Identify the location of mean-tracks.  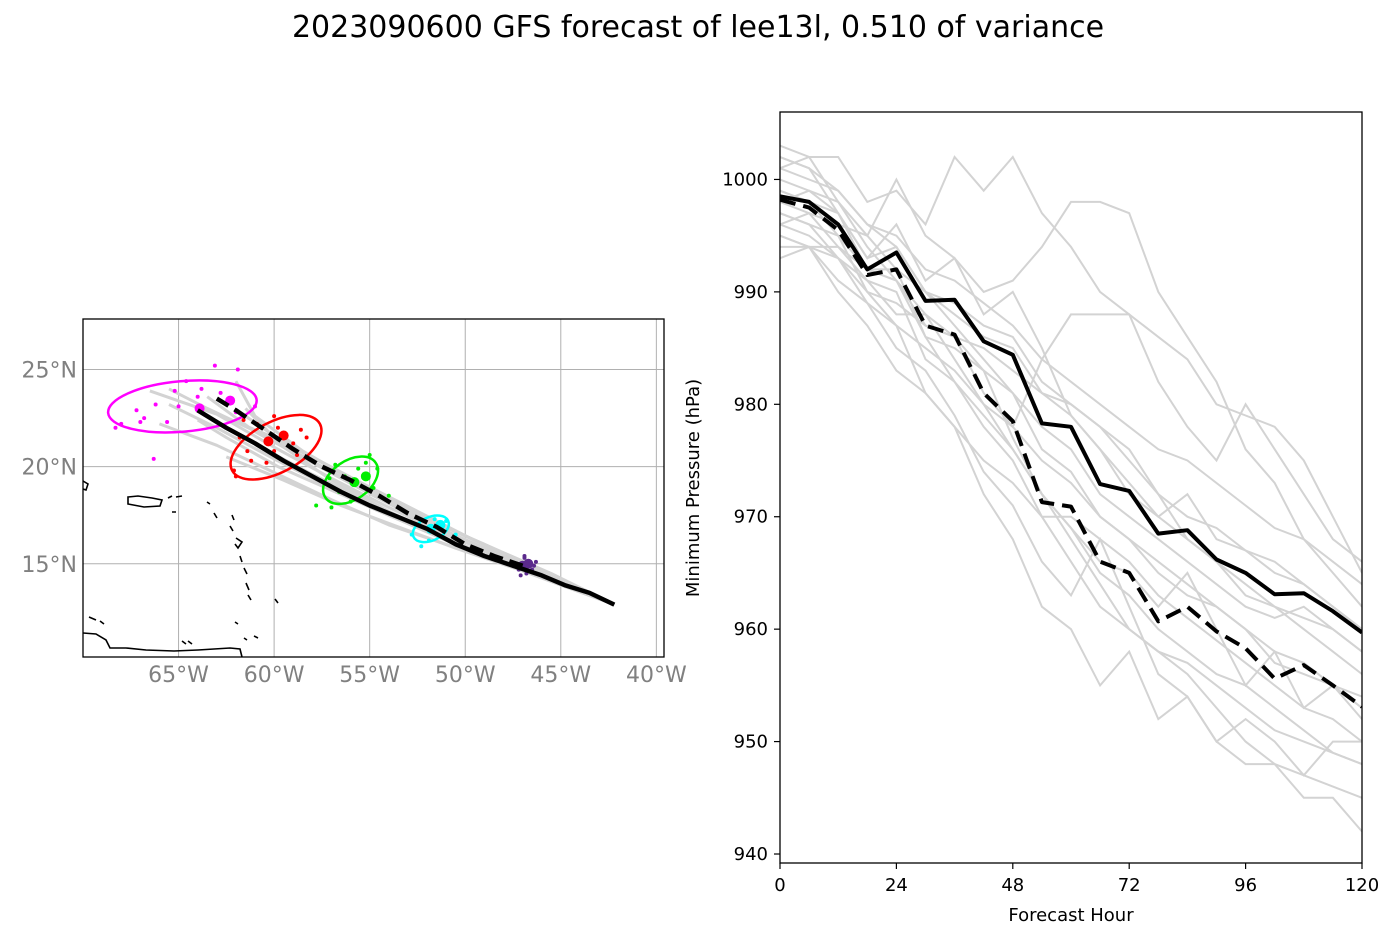
(406, 501).